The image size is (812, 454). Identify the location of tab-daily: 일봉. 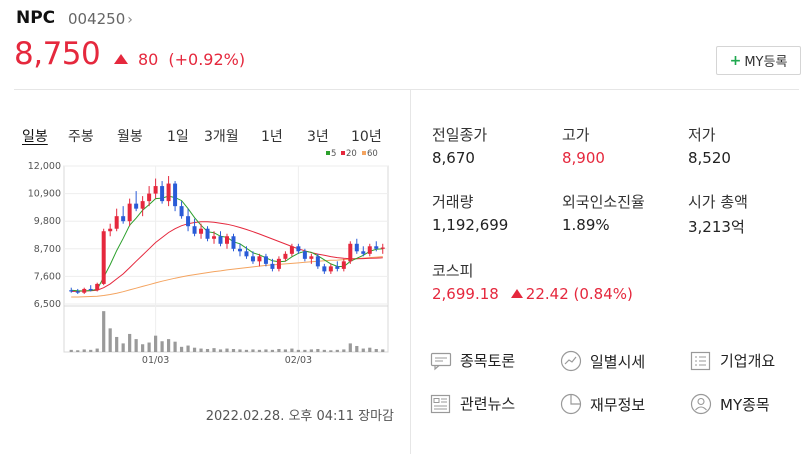
(35, 137).